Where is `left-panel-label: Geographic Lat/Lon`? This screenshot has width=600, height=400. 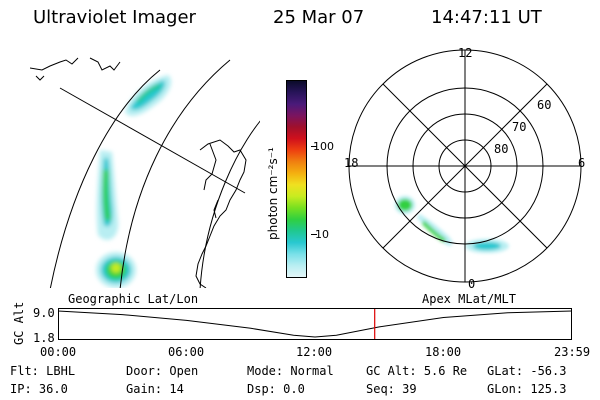 left-panel-label: Geographic Lat/Lon is located at coordinates (133, 299).